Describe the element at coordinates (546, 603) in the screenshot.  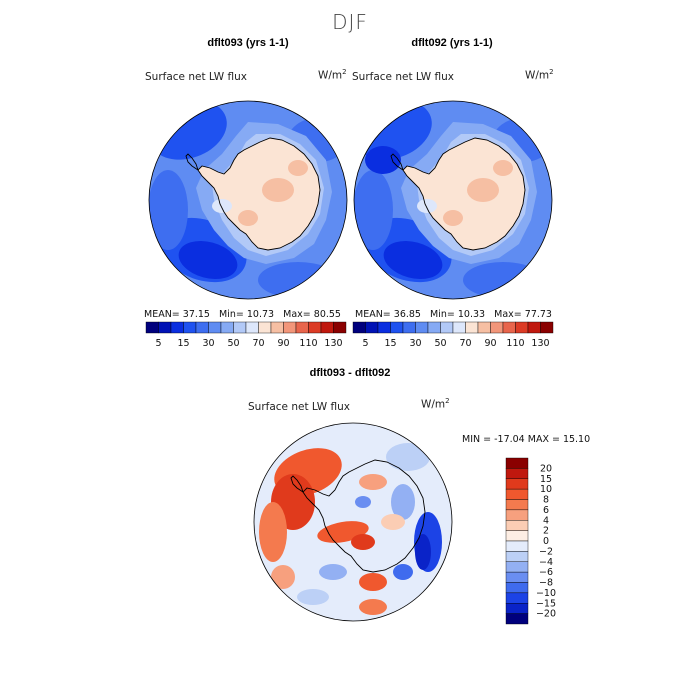
I see `colorbar-tick-label: −15` at that location.